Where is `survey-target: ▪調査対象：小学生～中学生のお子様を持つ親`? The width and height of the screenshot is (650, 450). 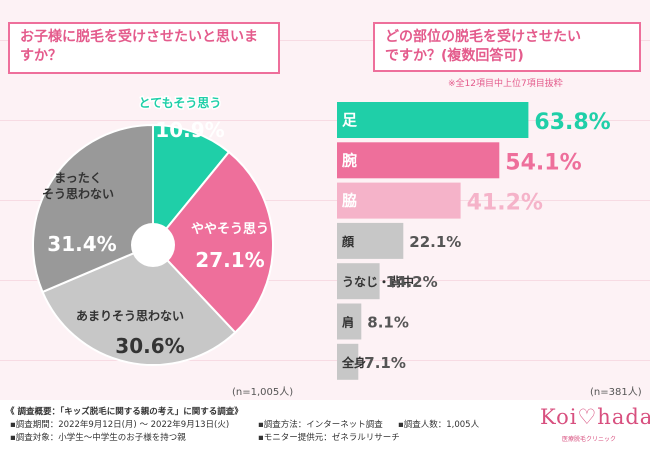 survey-target: ▪調査対象：小学生～中学生のお子様を持つ親 is located at coordinates (98, 438).